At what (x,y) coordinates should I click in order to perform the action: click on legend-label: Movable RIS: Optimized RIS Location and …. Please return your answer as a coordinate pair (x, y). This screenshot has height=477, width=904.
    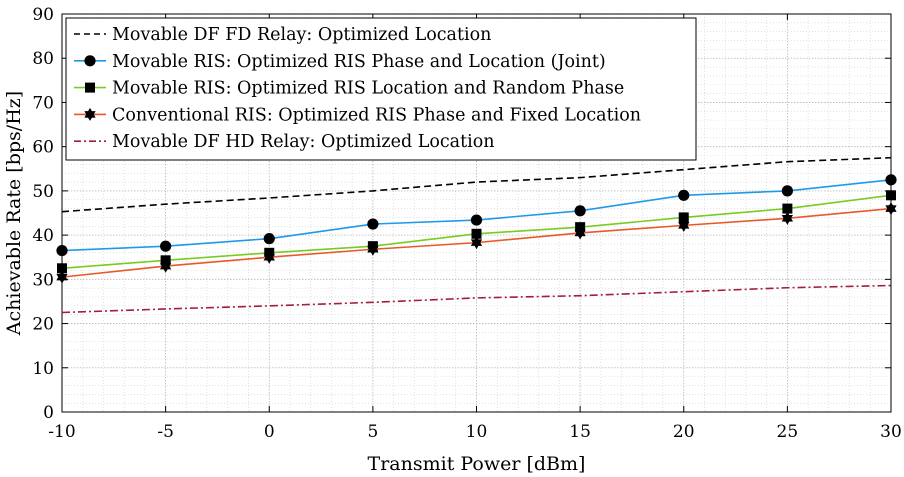
    Looking at the image, I should click on (368, 89).